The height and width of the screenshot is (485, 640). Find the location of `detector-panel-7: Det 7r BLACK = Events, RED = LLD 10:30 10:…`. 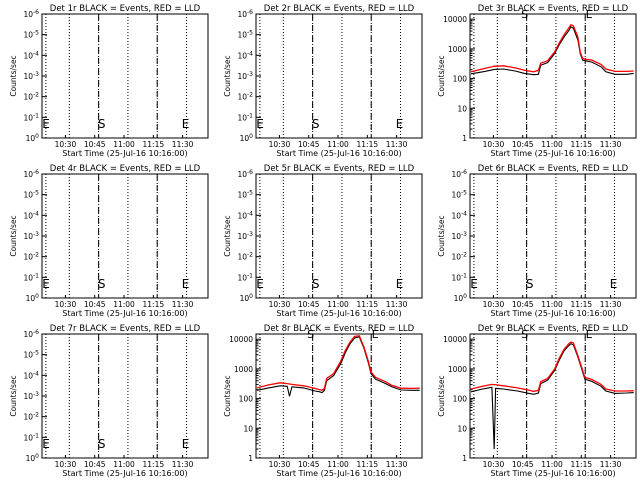

detector-panel-7: Det 7r BLACK = Events, RED = LLD 10:30 10:… is located at coordinates (109, 401).